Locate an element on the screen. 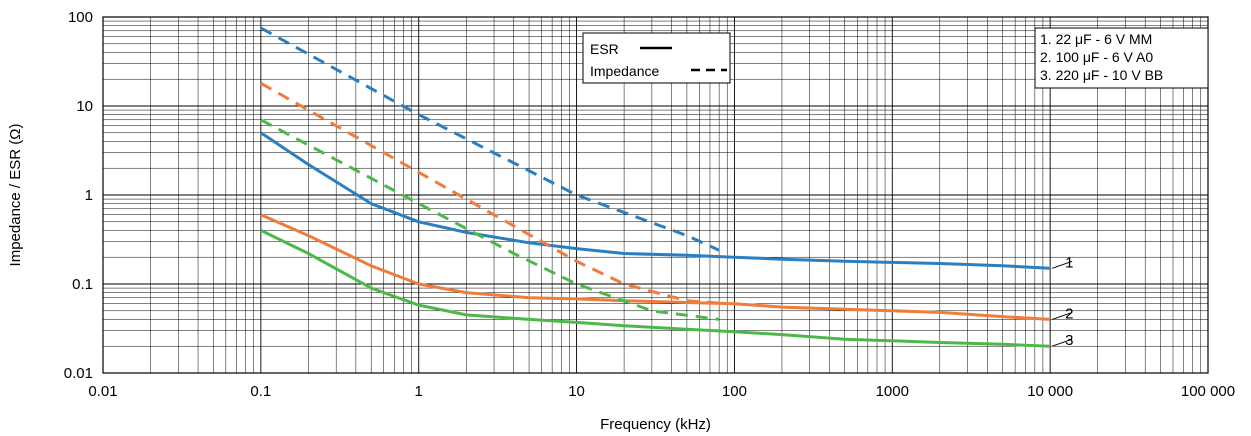 This screenshot has width=1251, height=436. style-legend: ESR Impedance is located at coordinates (656, 58).